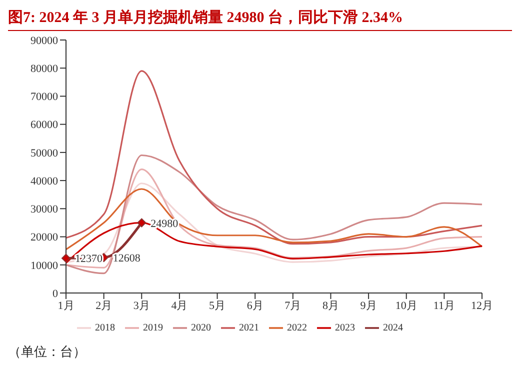  I want to click on legend-label: 2020, so click(201, 328).